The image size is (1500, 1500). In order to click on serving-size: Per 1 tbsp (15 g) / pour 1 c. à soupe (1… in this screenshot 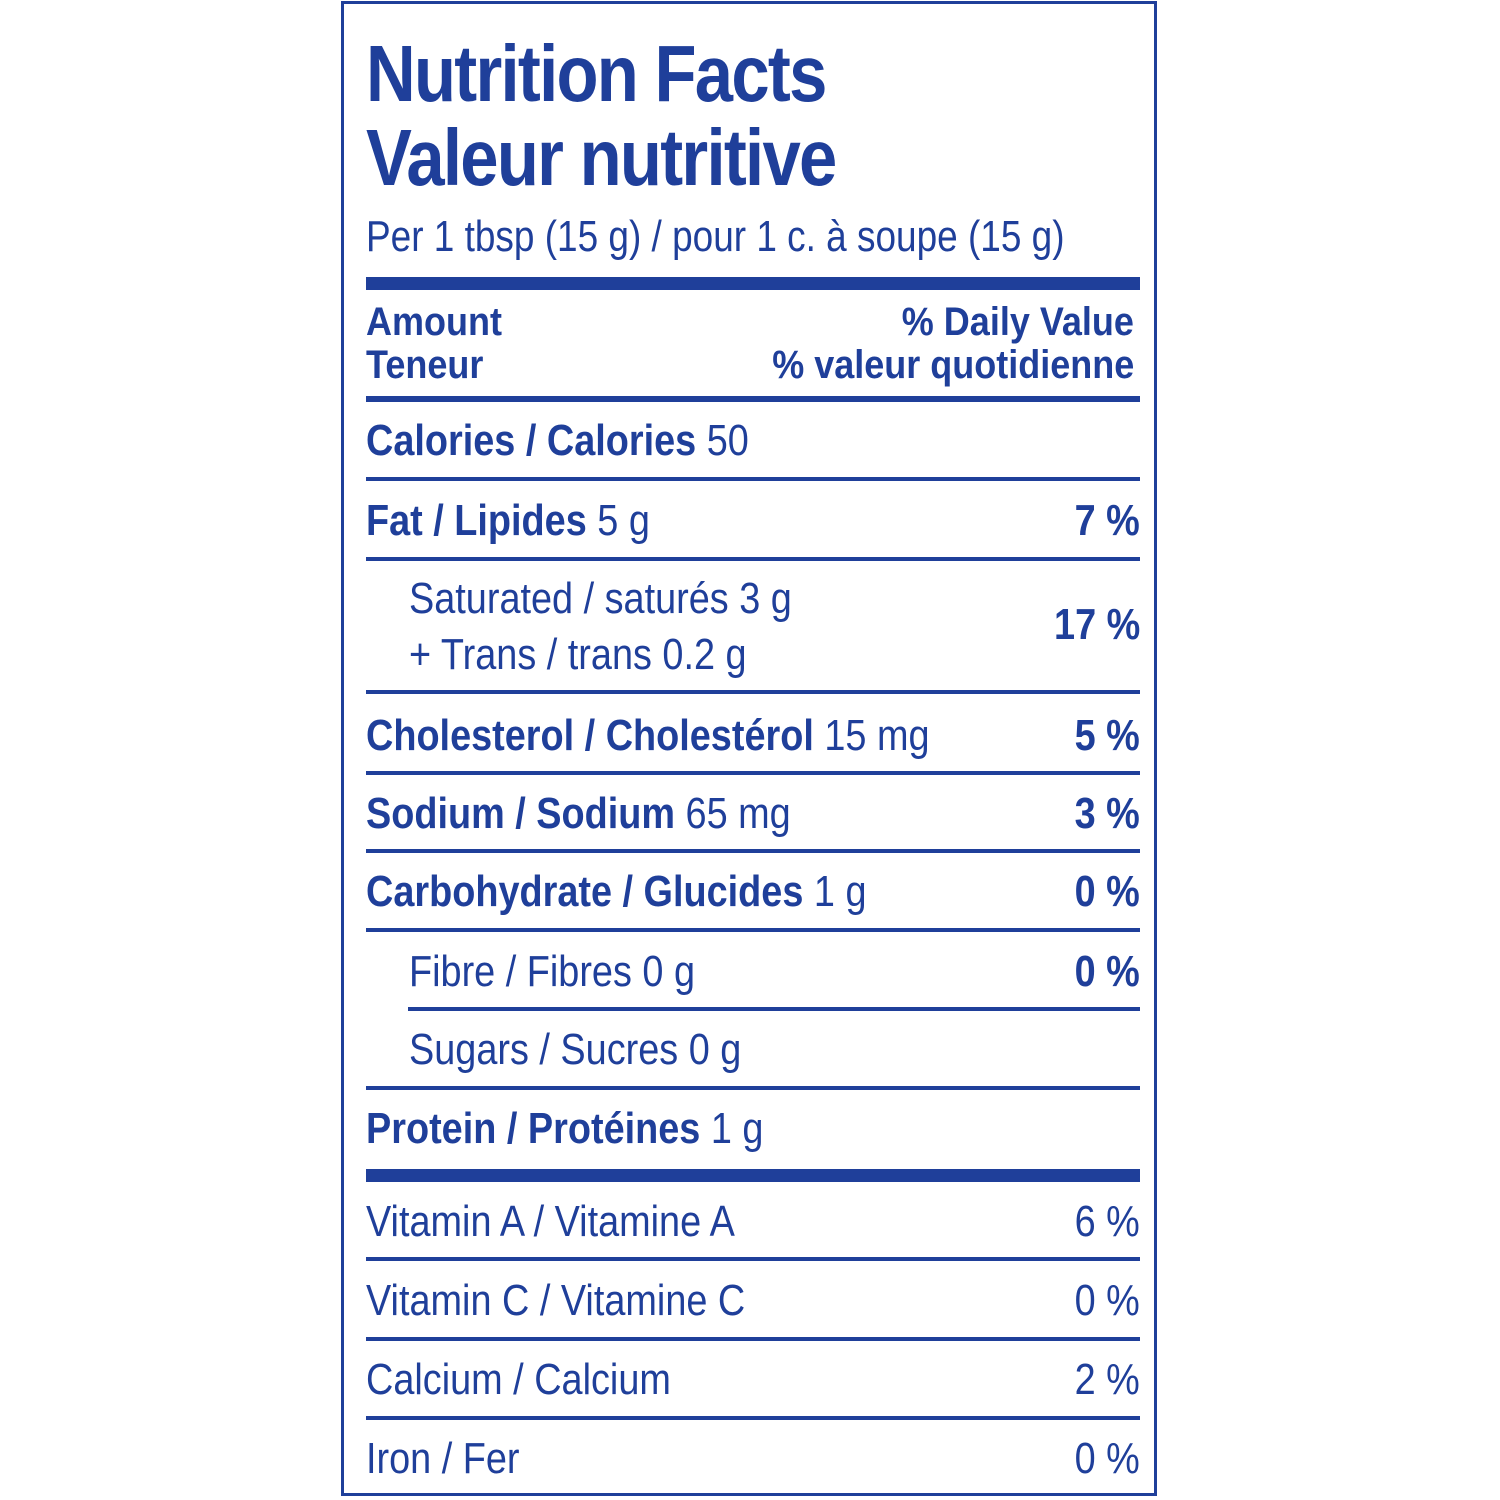, I will do `click(715, 236)`.